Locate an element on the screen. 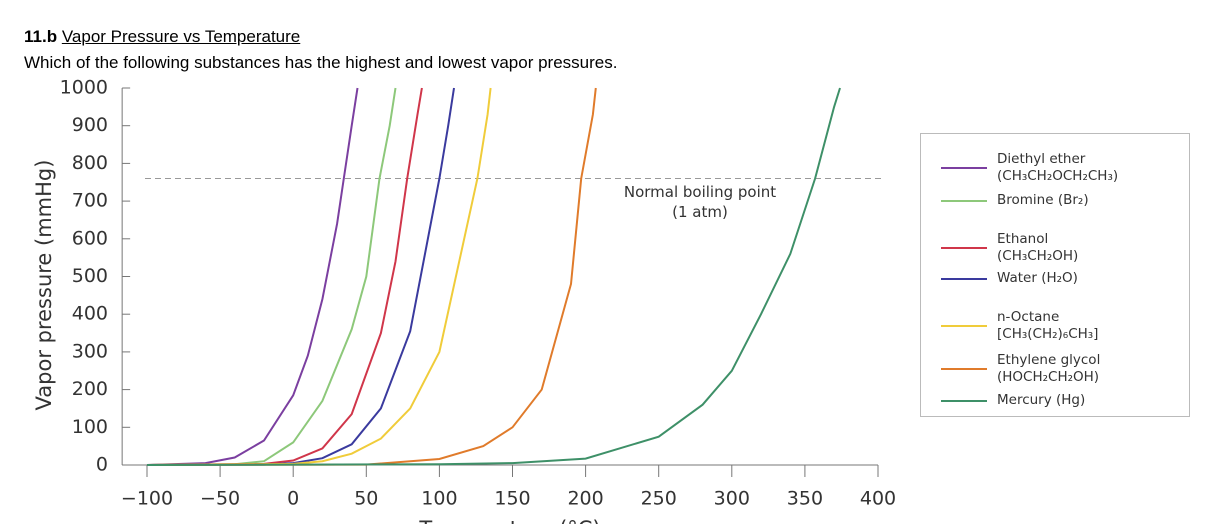 The width and height of the screenshot is (1206, 524). x-tick-label: 200 is located at coordinates (585, 499).